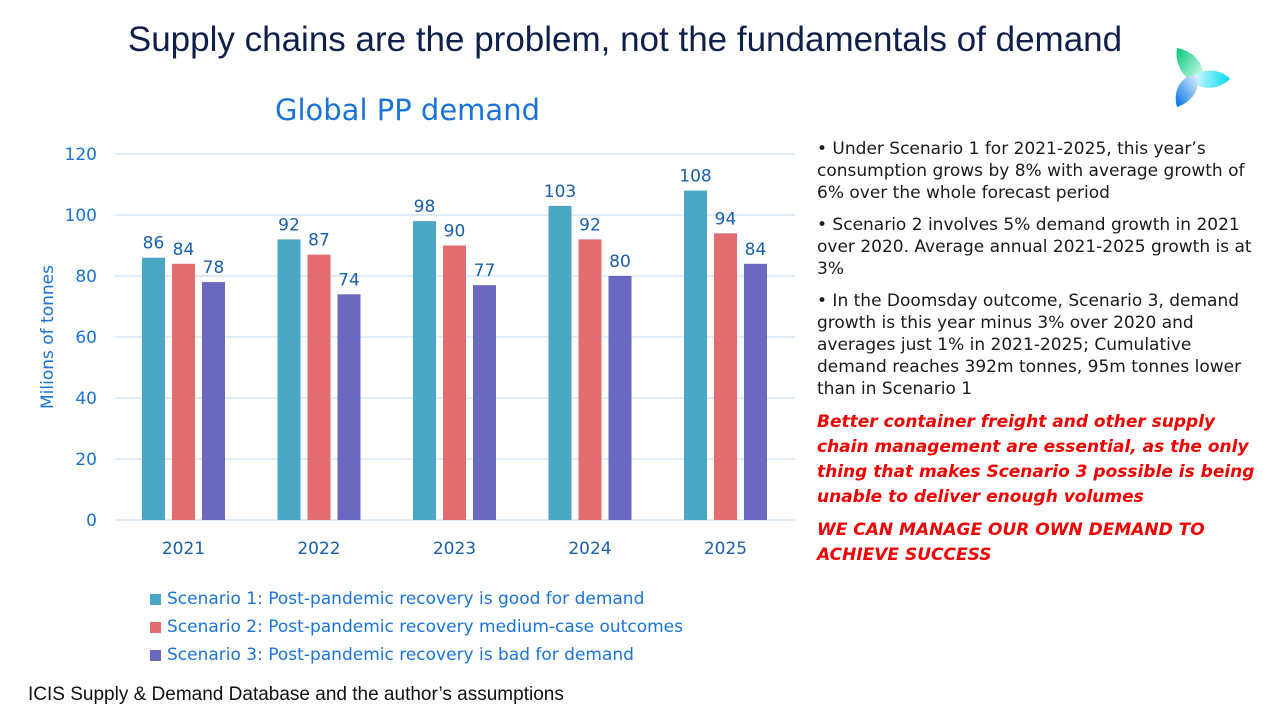  What do you see at coordinates (560, 192) in the screenshot?
I see `data-label: 103` at bounding box center [560, 192].